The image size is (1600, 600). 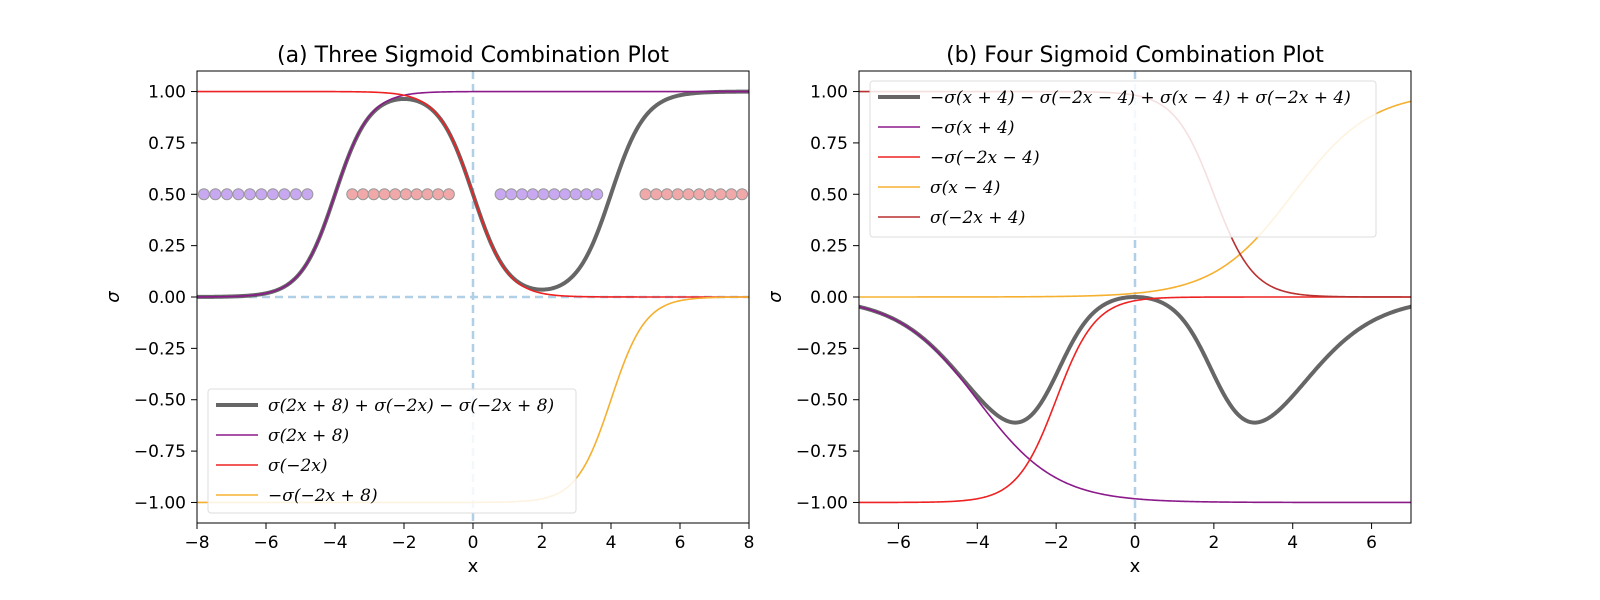 I want to click on legend-label: −σ(−2x + 8), so click(x=323, y=496).